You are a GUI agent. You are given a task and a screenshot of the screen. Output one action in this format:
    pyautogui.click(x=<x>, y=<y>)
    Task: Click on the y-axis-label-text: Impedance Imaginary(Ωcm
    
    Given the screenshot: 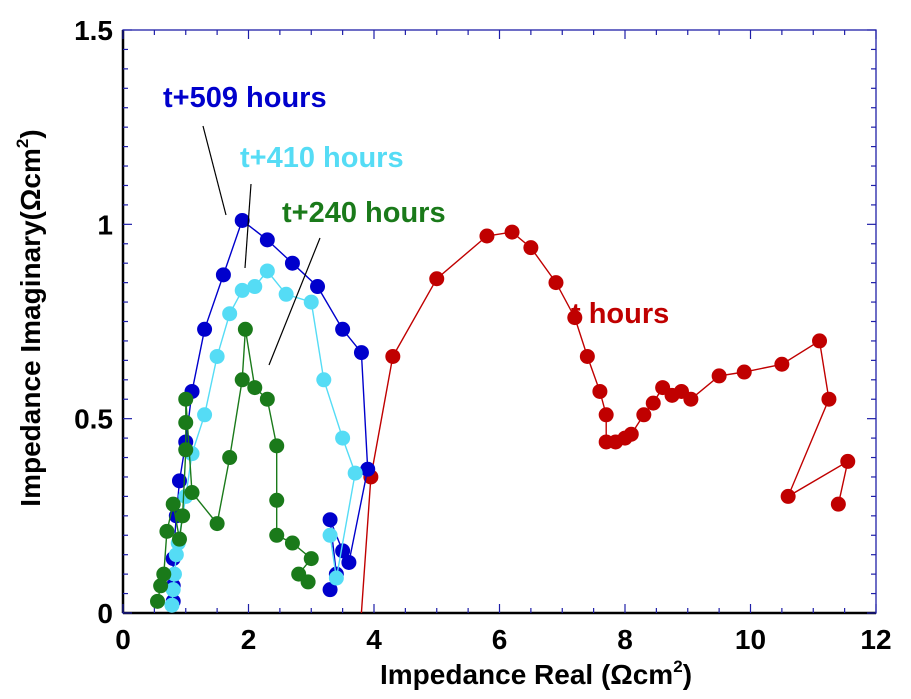 What is the action you would take?
    pyautogui.click(x=30, y=327)
    